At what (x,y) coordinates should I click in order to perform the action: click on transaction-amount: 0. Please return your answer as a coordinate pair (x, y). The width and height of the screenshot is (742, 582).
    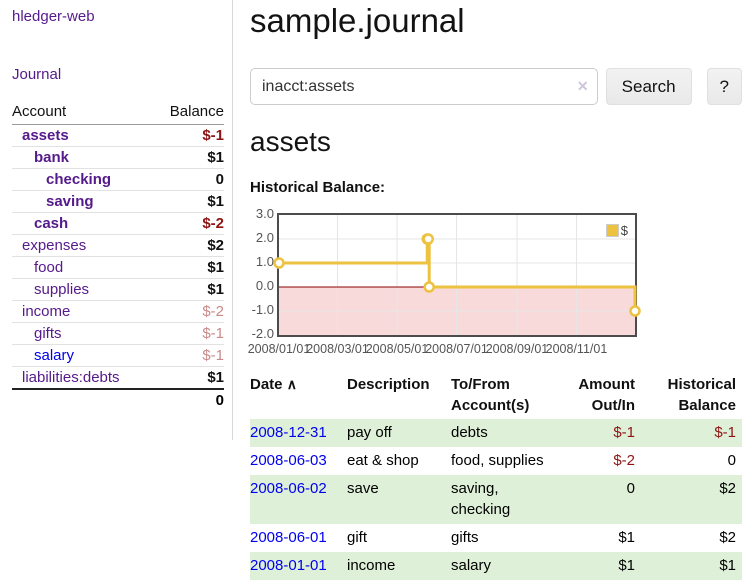
    Looking at the image, I should click on (630, 488).